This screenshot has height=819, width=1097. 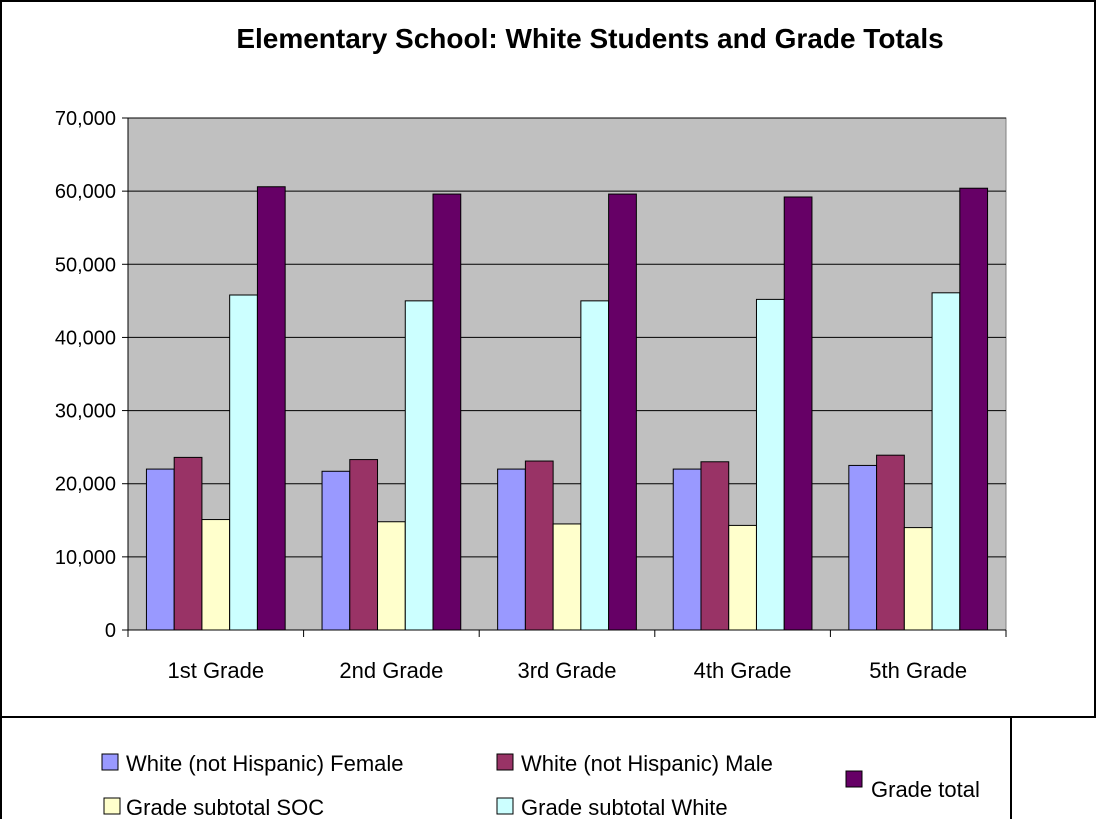 I want to click on x-tick-label: 1st Grade, so click(x=215, y=670).